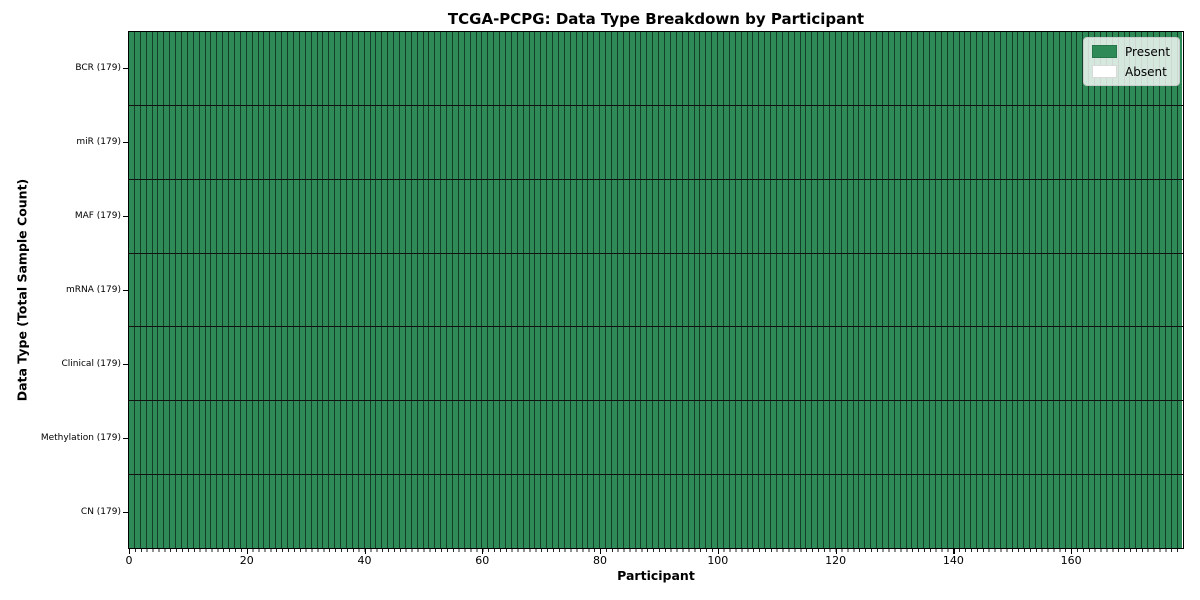 Image resolution: width=1200 pixels, height=600 pixels. I want to click on x-tick-label: 40, so click(364, 560).